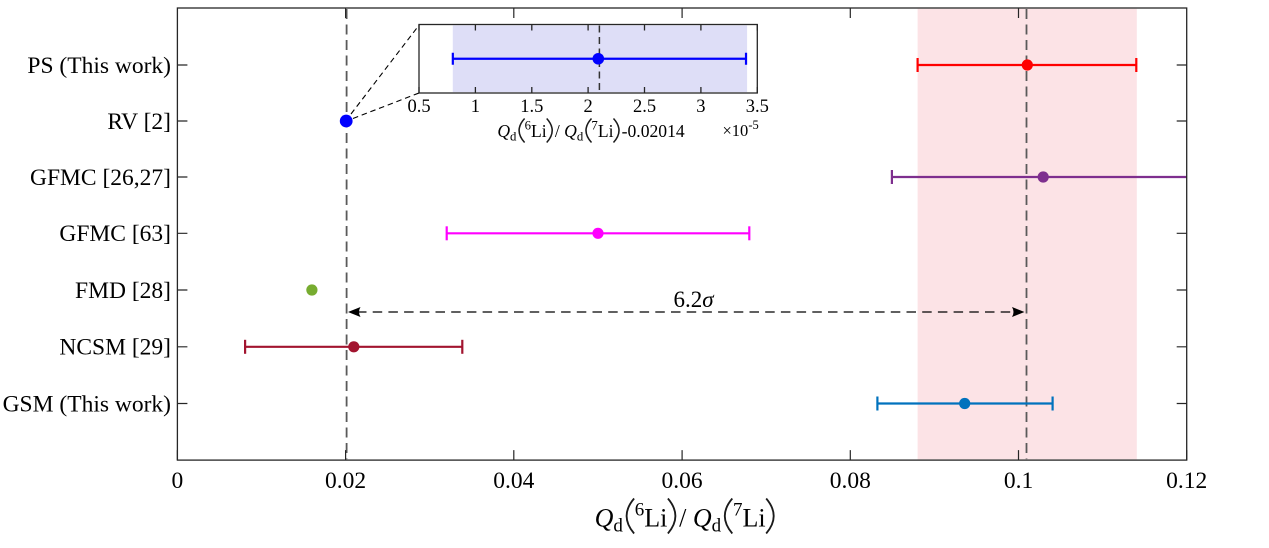 The width and height of the screenshot is (1269, 548). What do you see at coordinates (757, 107) in the screenshot?
I see `svg-text: 3.5` at bounding box center [757, 107].